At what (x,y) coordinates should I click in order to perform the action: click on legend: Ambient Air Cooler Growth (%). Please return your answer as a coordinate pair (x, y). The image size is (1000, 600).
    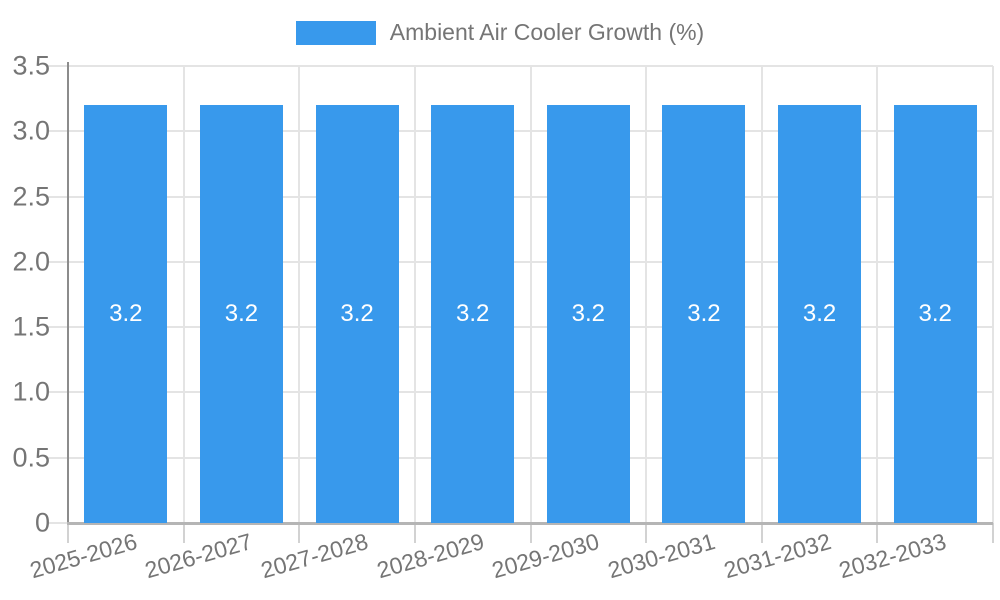
    Looking at the image, I should click on (500, 33).